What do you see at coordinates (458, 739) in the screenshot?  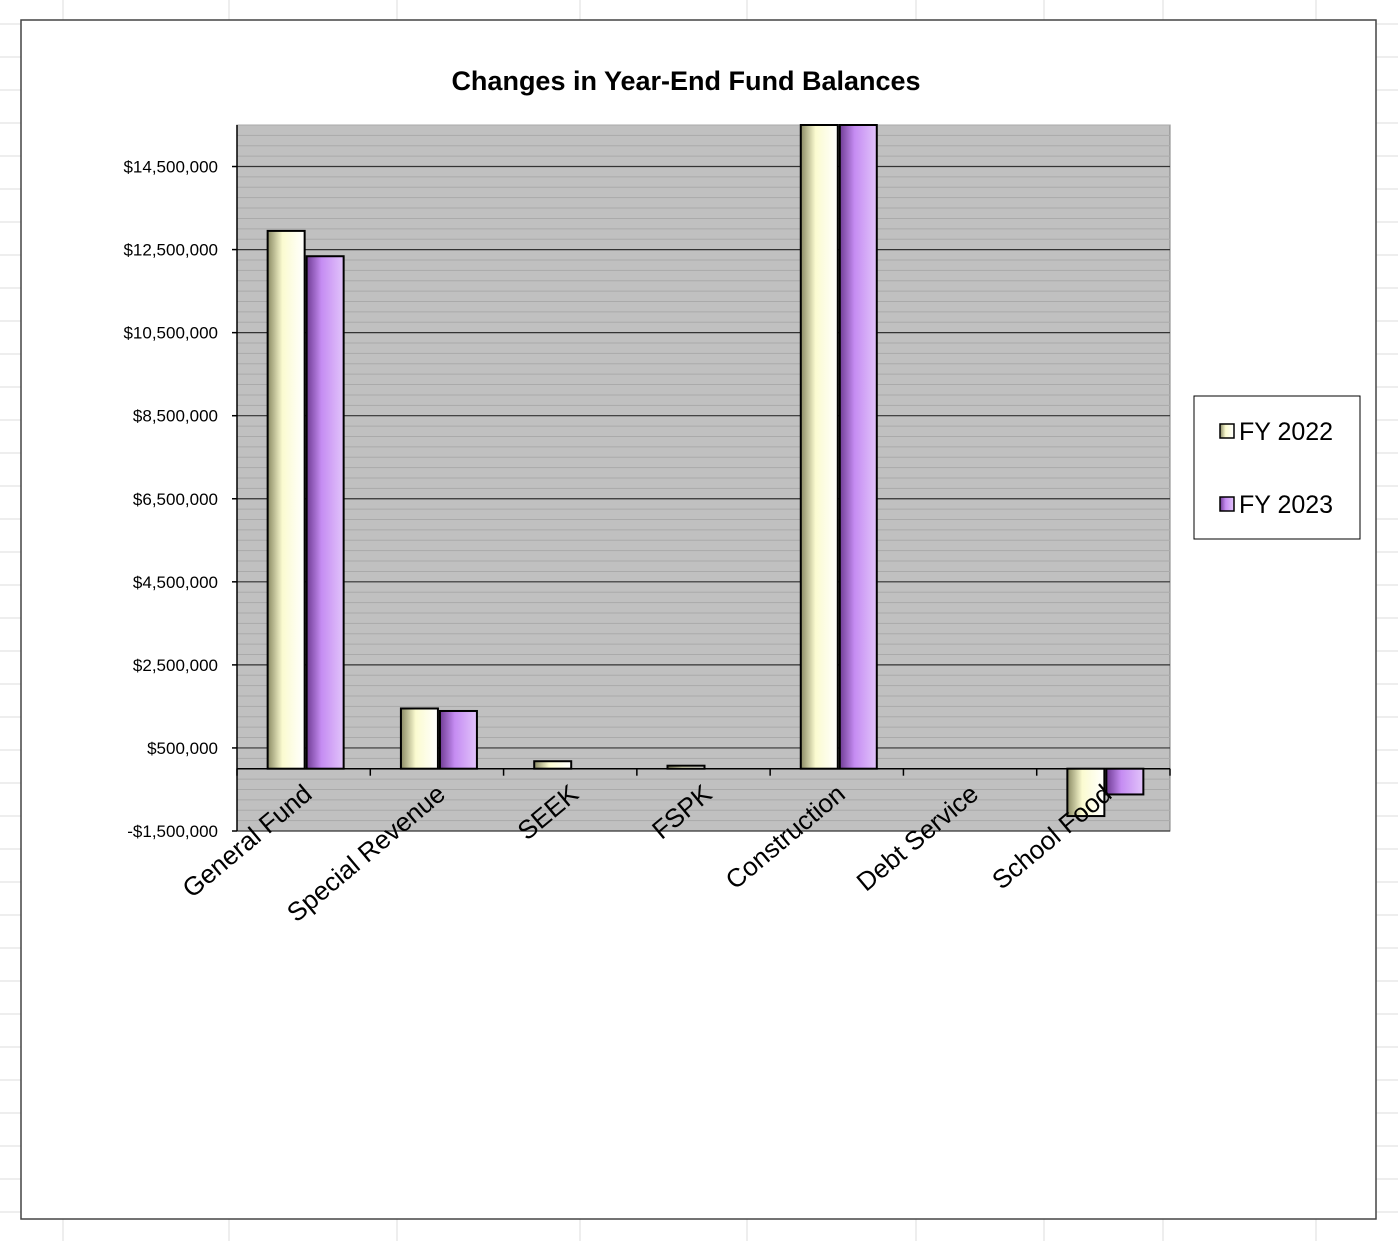 I see `bar-fy-2023-special-revenue` at bounding box center [458, 739].